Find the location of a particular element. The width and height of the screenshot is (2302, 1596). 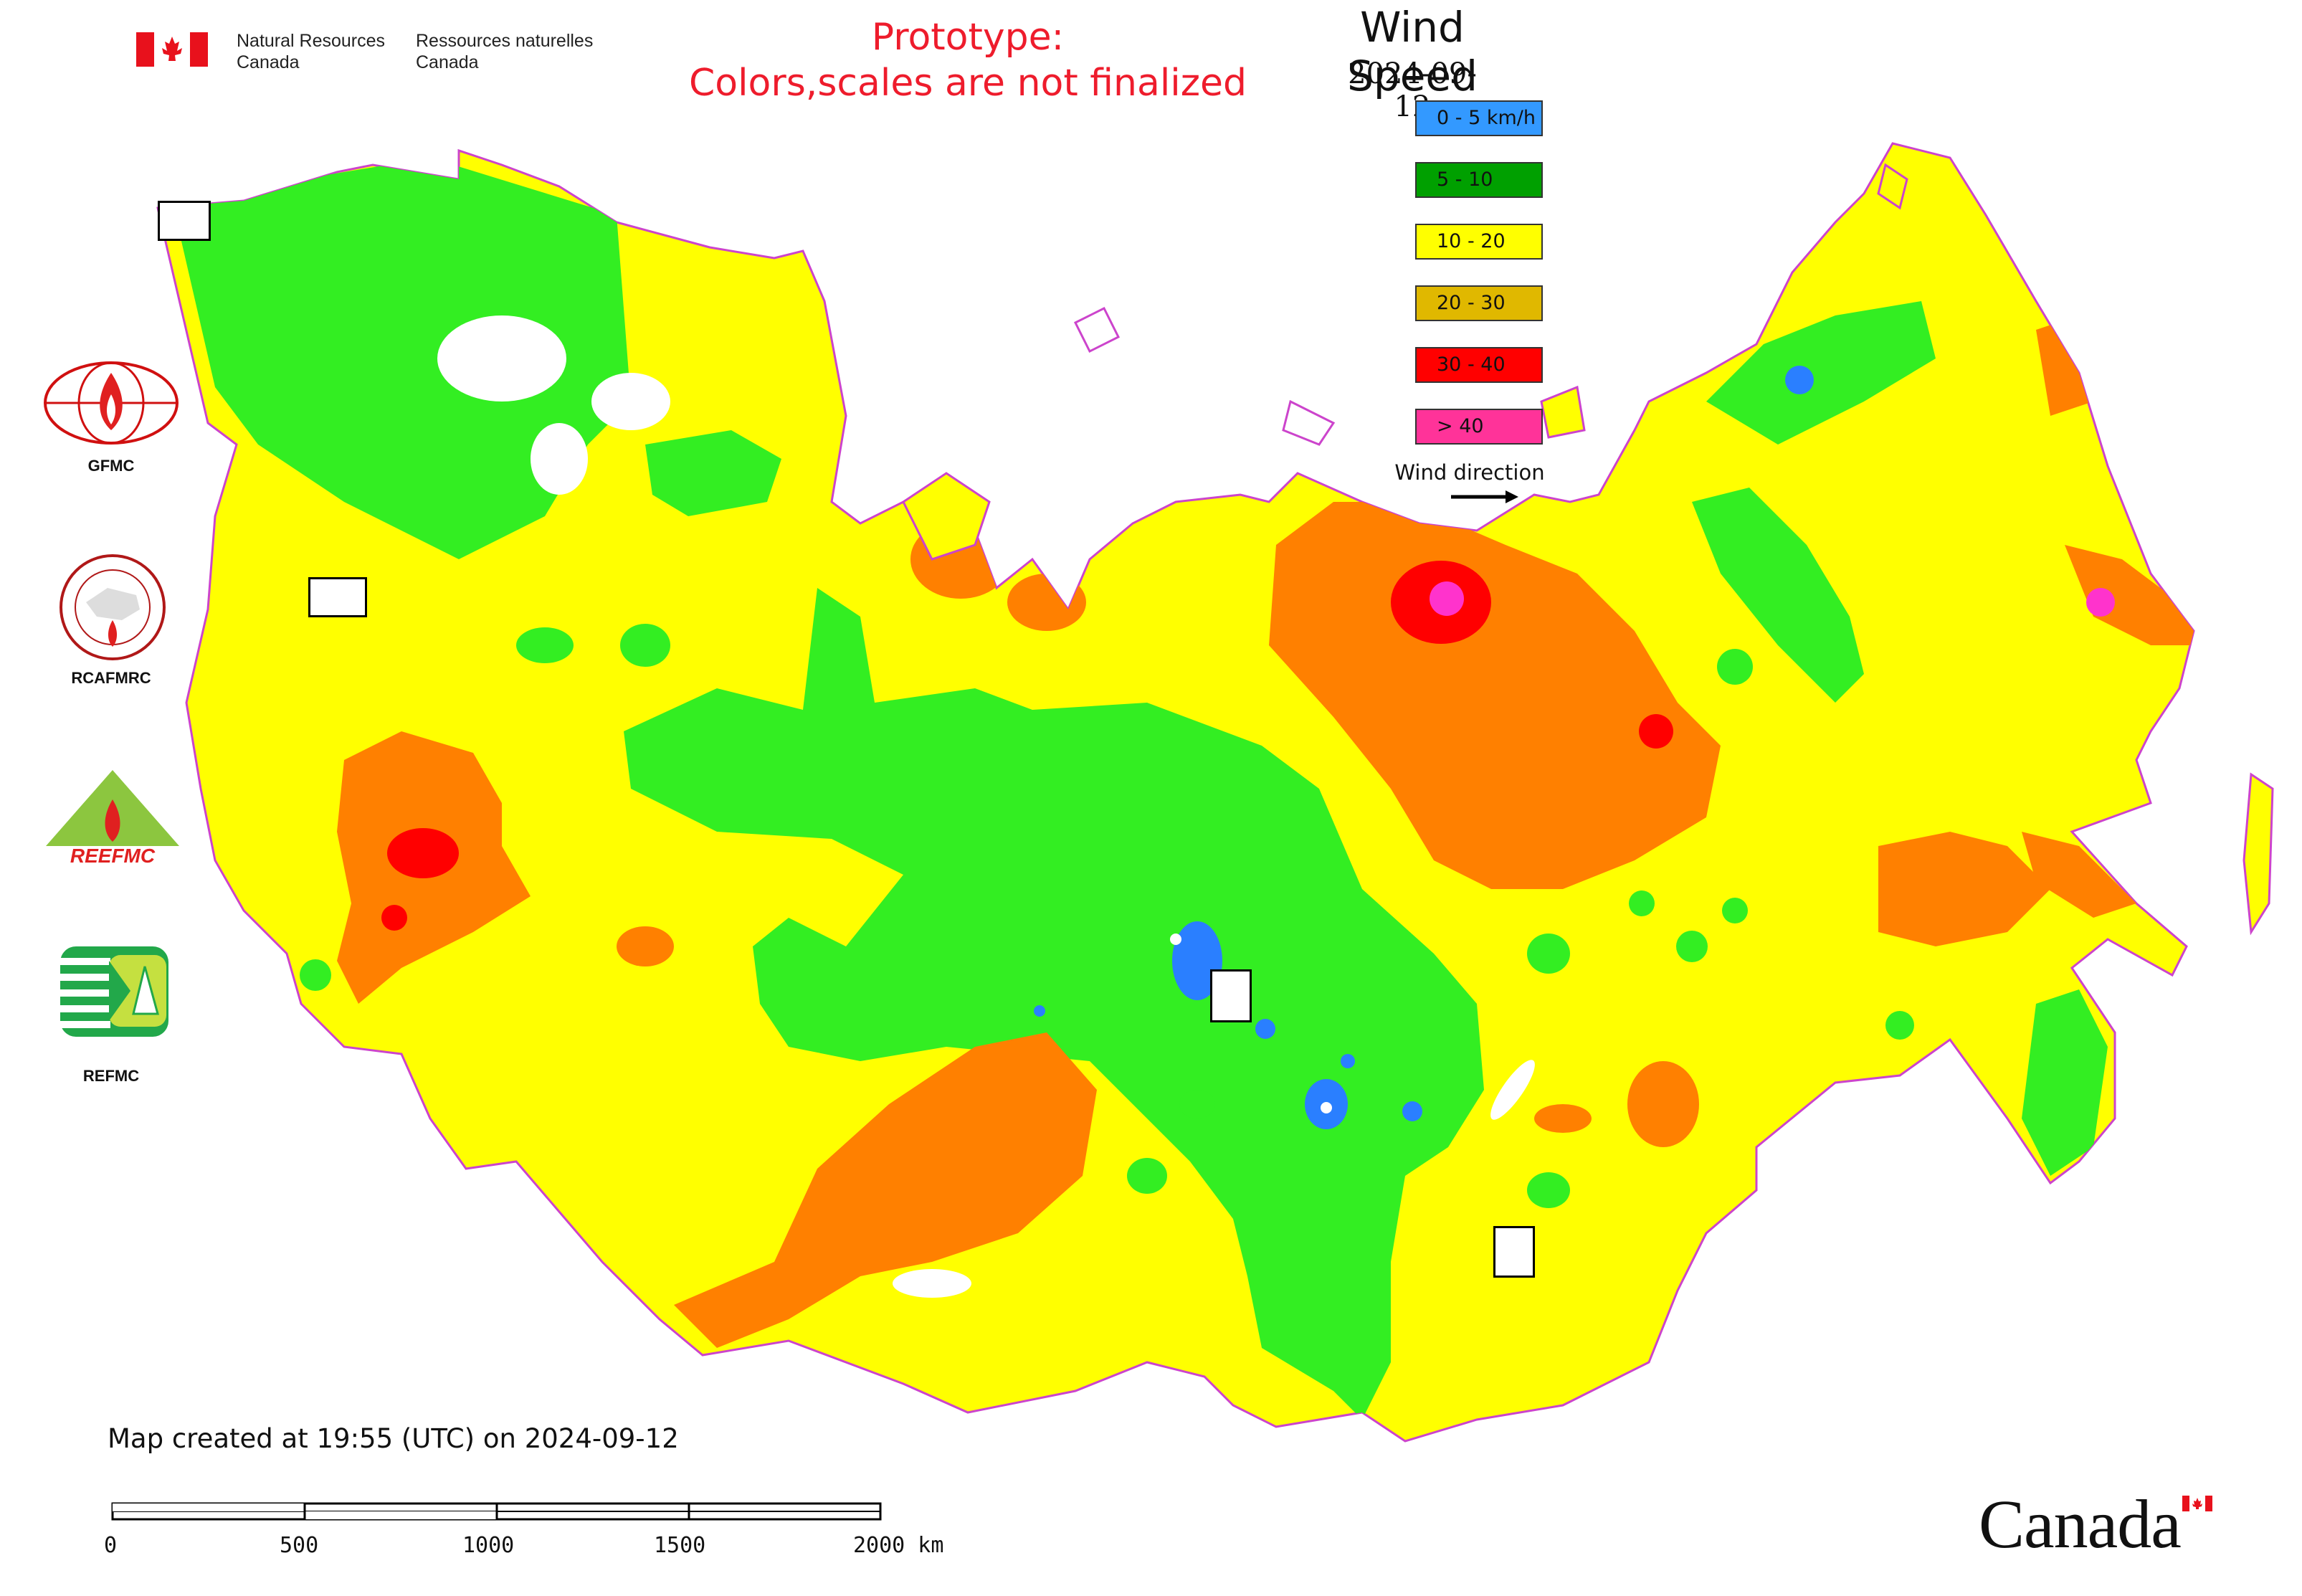

rcafmrc-logo-icon is located at coordinates (113, 607).